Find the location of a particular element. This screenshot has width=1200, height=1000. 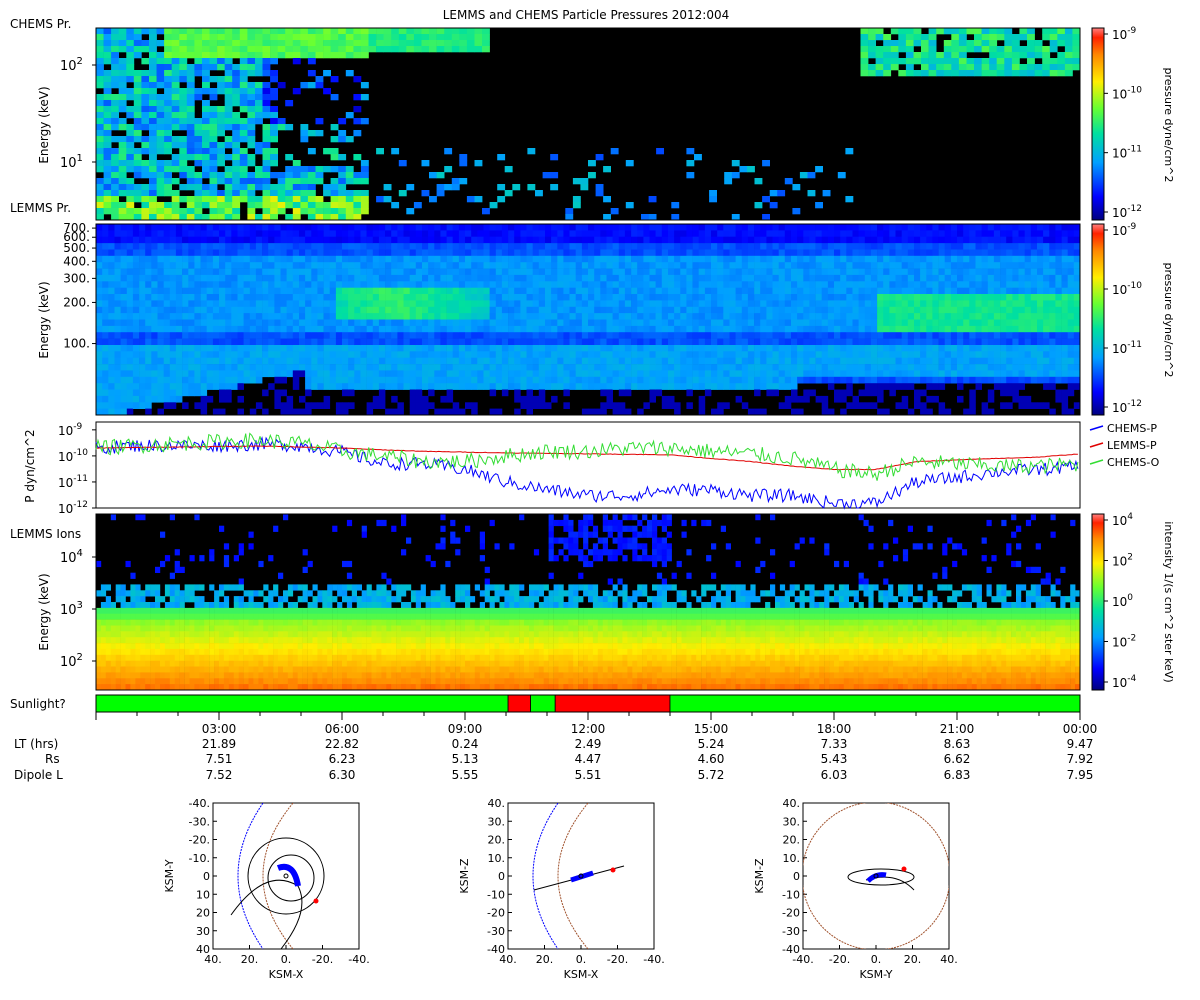

orbit-circle-inner is located at coordinates (291, 878).